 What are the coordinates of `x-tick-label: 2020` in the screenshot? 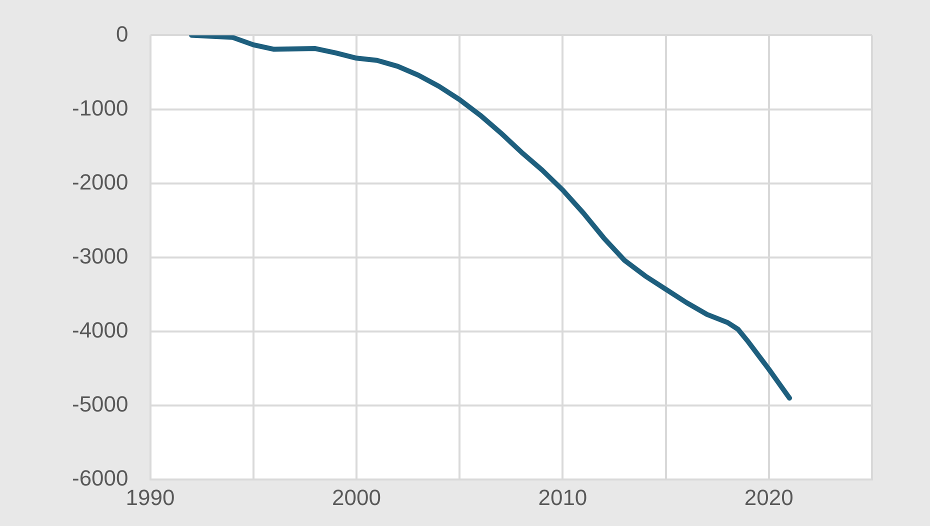 It's located at (769, 497).